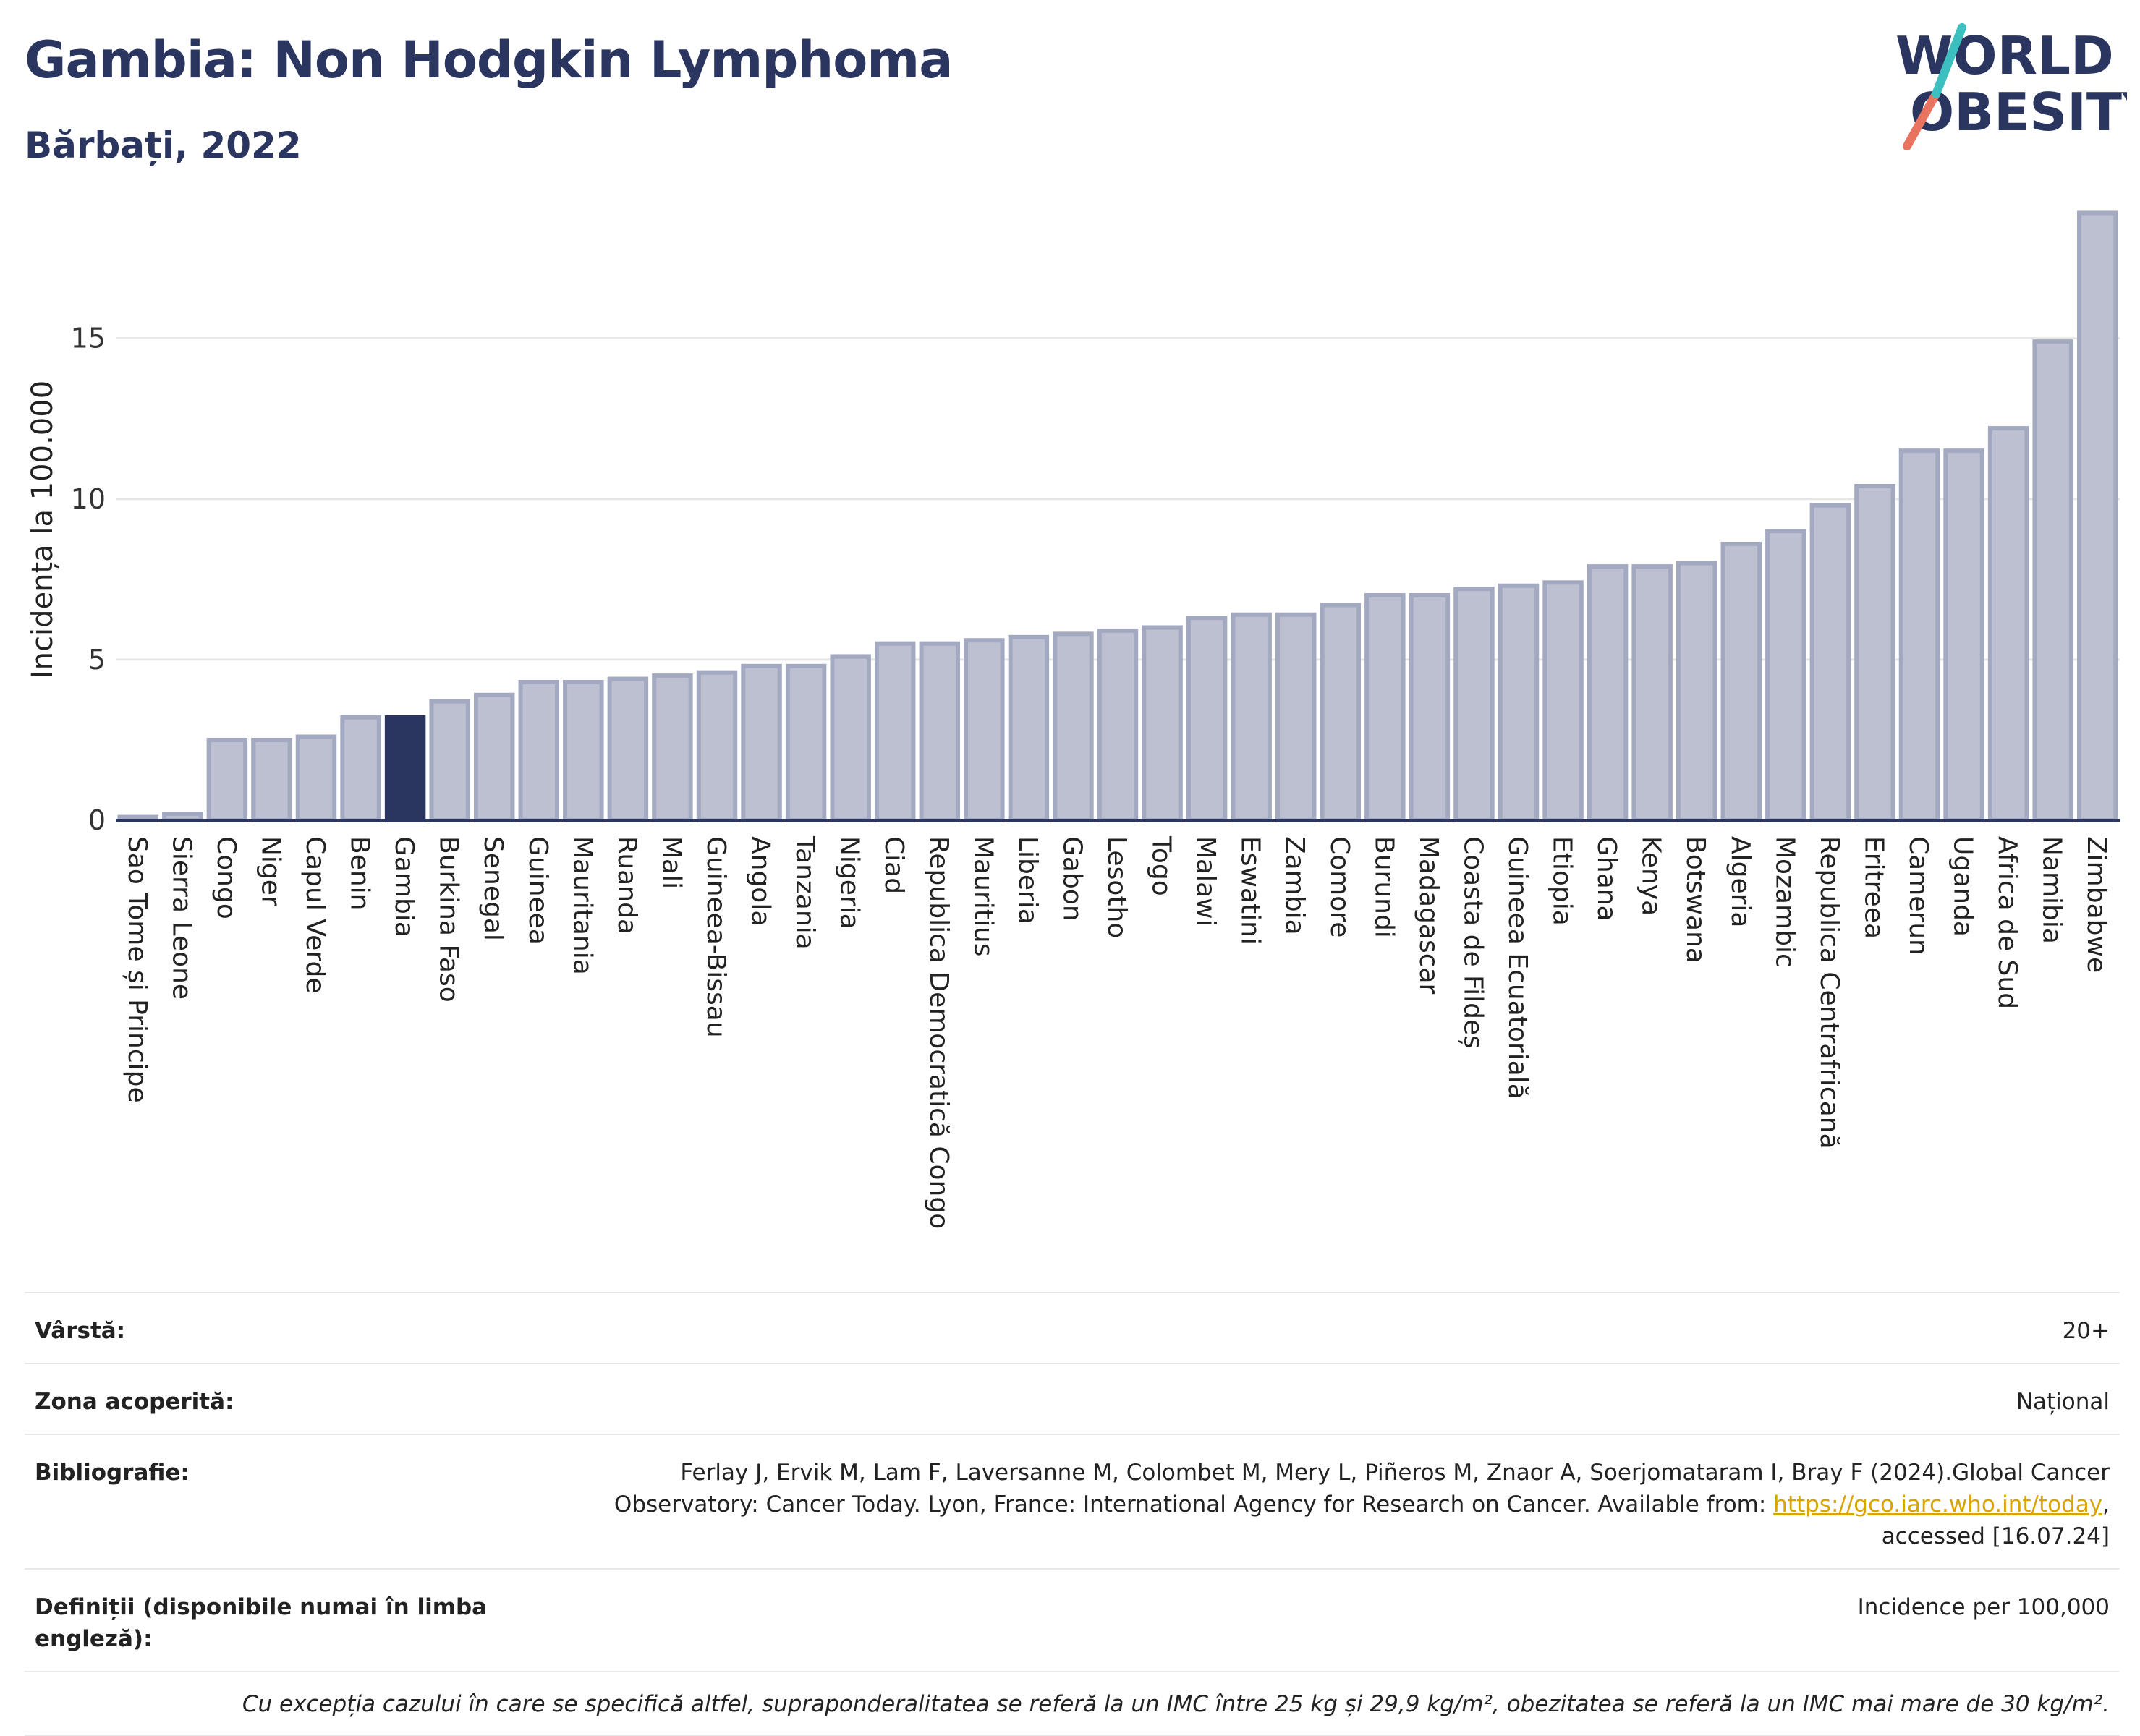  Describe the element at coordinates (1949, 60) in the screenshot. I see `logo-slash-teal` at that location.